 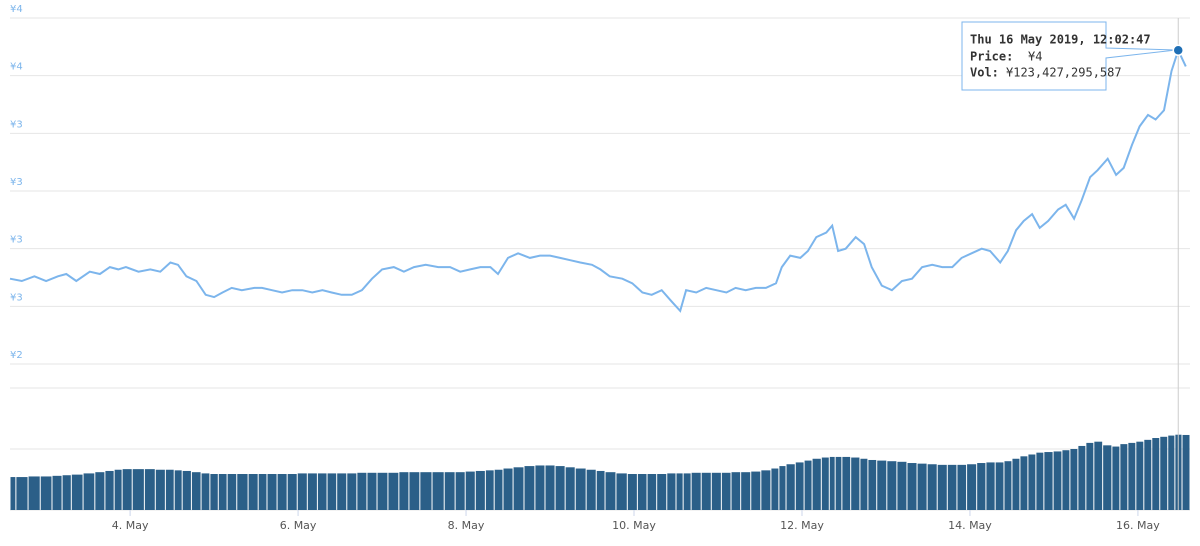 What do you see at coordinates (1138, 525) in the screenshot?
I see `x-tick-label: 16. May` at bounding box center [1138, 525].